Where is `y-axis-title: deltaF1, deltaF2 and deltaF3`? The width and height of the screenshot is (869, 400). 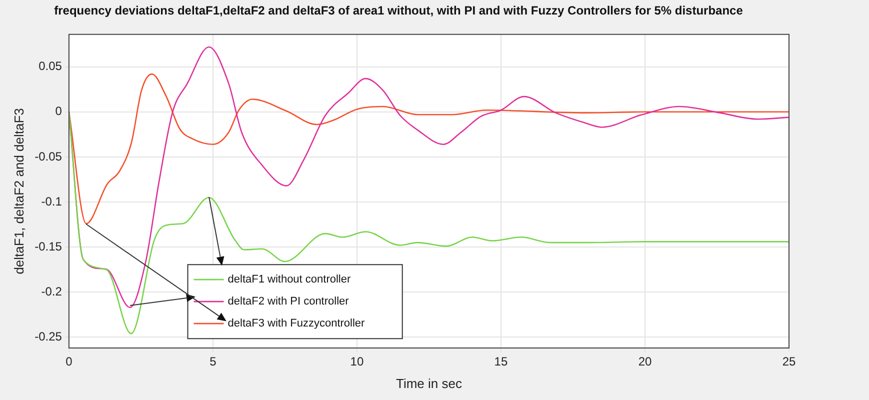
y-axis-title: deltaF1, deltaF2 and deltaF3 is located at coordinates (18, 191).